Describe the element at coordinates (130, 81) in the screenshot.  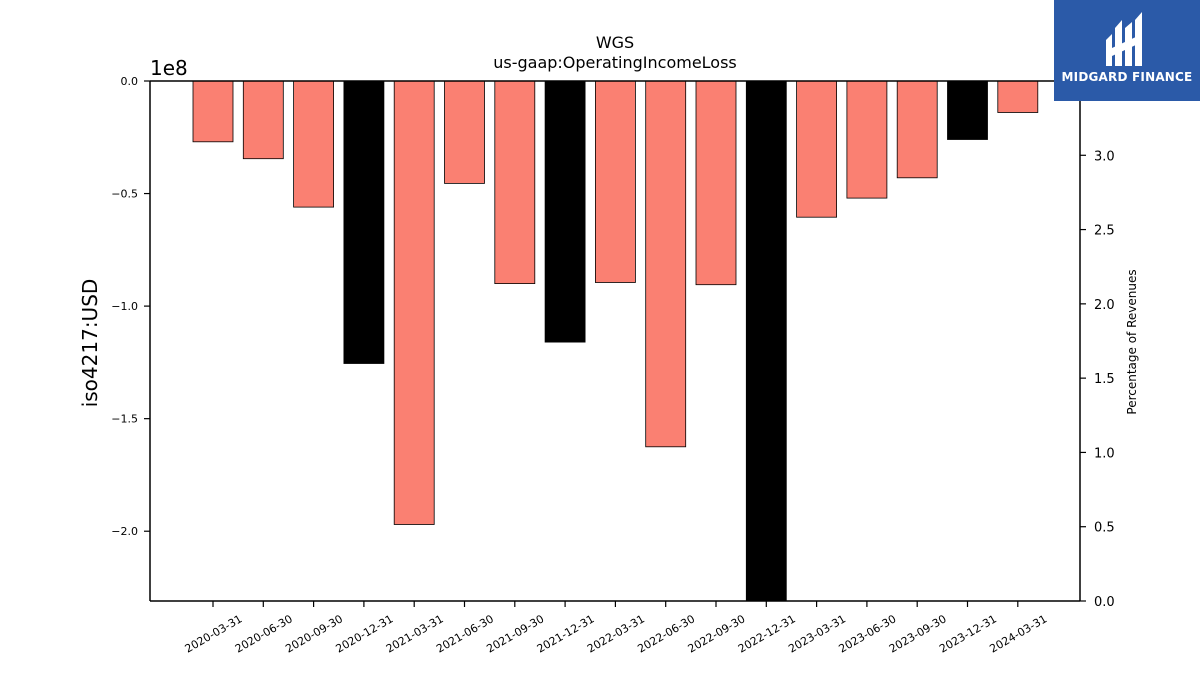
I see `y-tick-label: 0.0` at that location.